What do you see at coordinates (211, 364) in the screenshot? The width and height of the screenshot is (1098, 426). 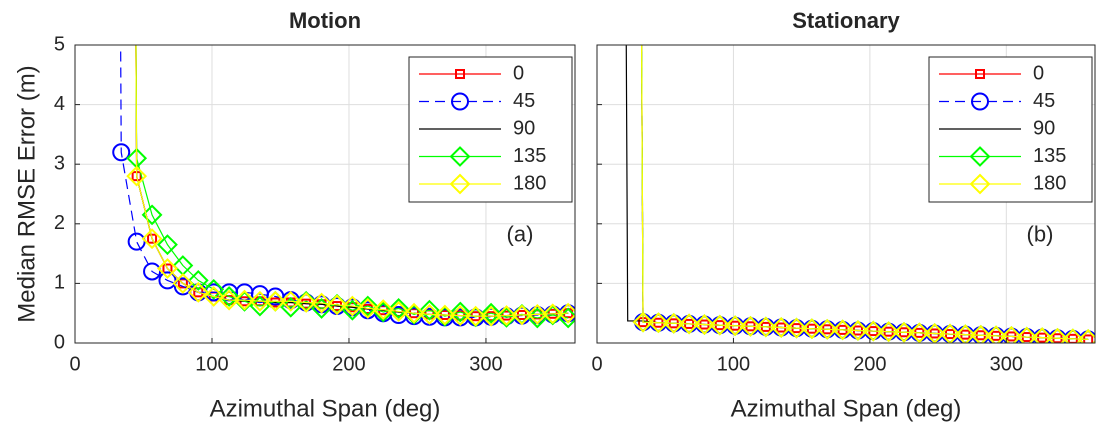 I see `x-tick-label: 100` at bounding box center [211, 364].